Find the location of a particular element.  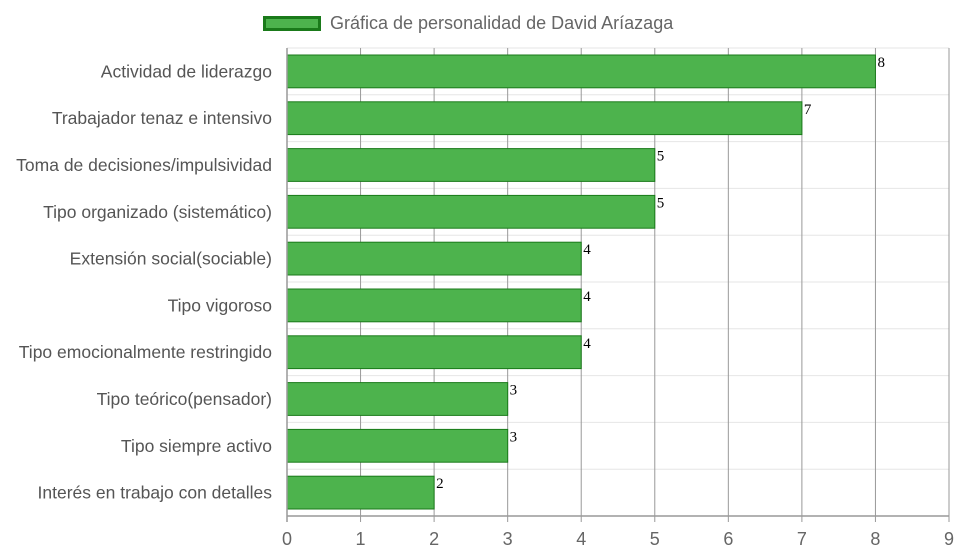

category-label: Extensión social(sociable) is located at coordinates (171, 259).